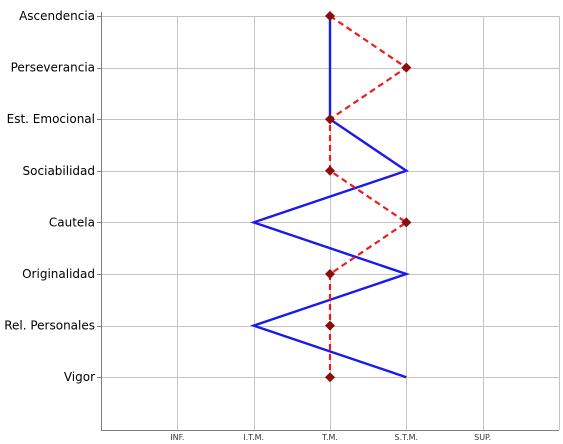  I want to click on y-tick-label: Perseverancia, so click(53, 68).